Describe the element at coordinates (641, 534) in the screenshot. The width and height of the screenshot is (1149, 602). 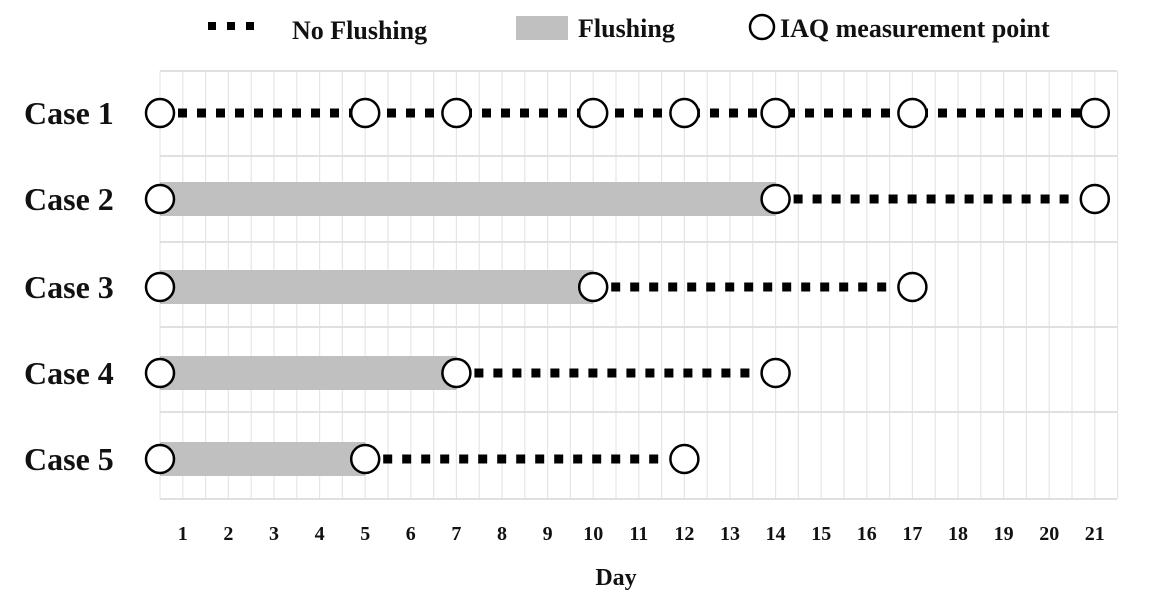
I see `x-axis-ticks: 1 2 3 4 5 6 7 8 9 10 11 12 13 14 15 16 17 18 19 20 21` at that location.